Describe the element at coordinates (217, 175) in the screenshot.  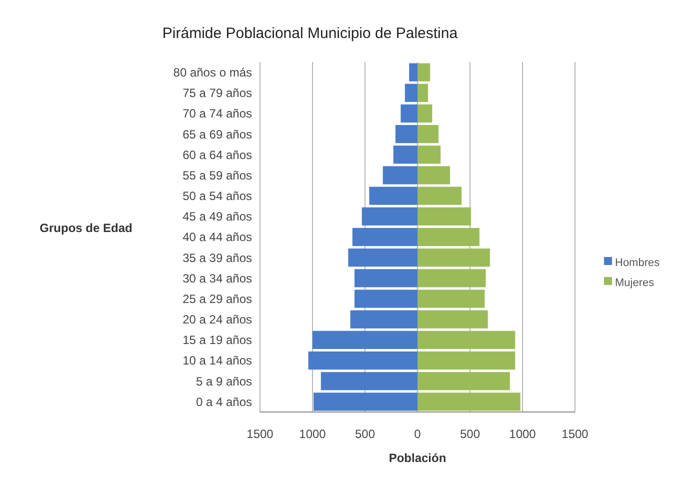
I see `y-tick-label: 55 a 59 años` at that location.